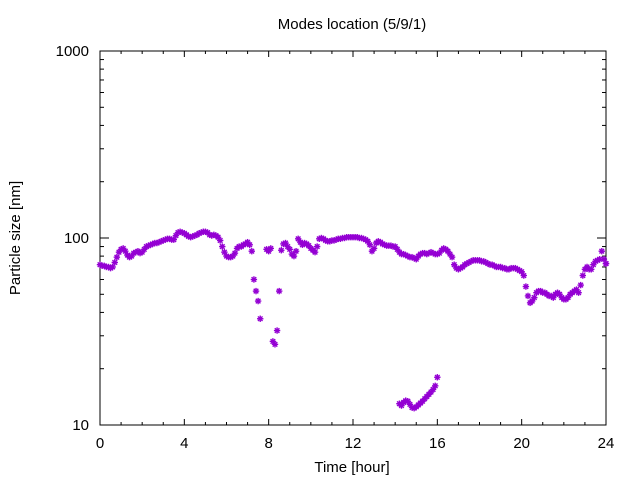 The image size is (640, 480). Describe the element at coordinates (72, 51) in the screenshot. I see `y-tick-label: 1000` at that location.